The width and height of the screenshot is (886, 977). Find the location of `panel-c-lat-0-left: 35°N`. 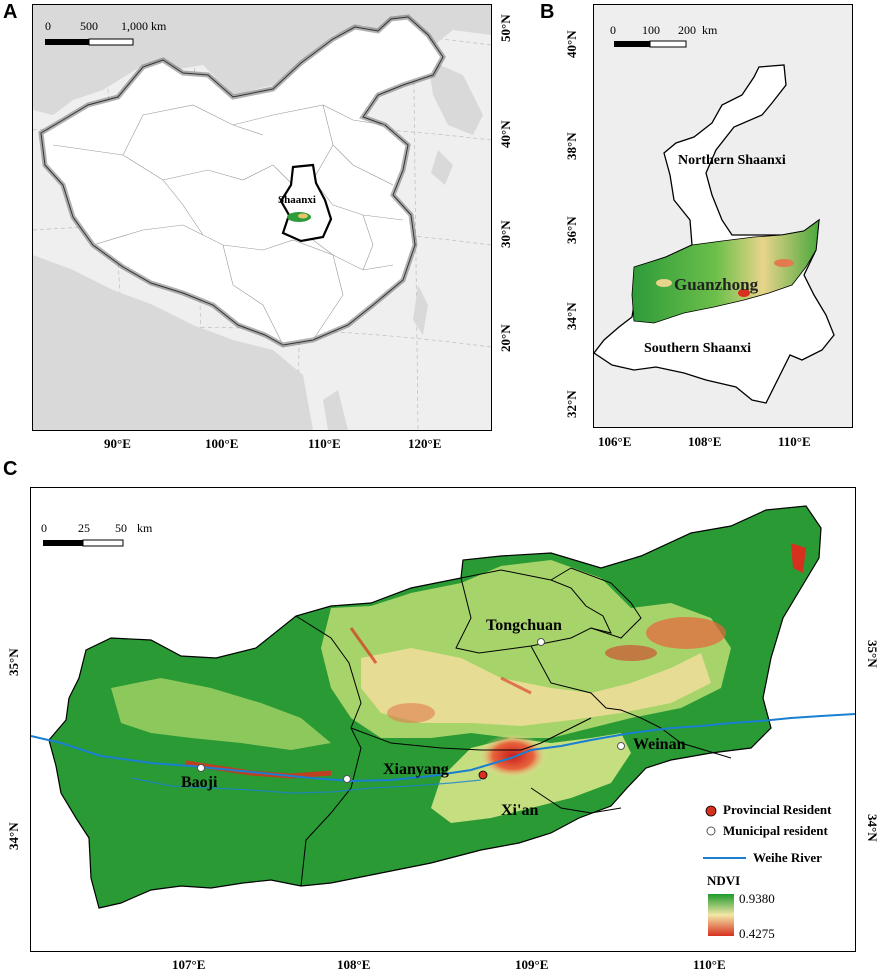

panel-c-lat-0-left: 35°N is located at coordinates (13, 662).